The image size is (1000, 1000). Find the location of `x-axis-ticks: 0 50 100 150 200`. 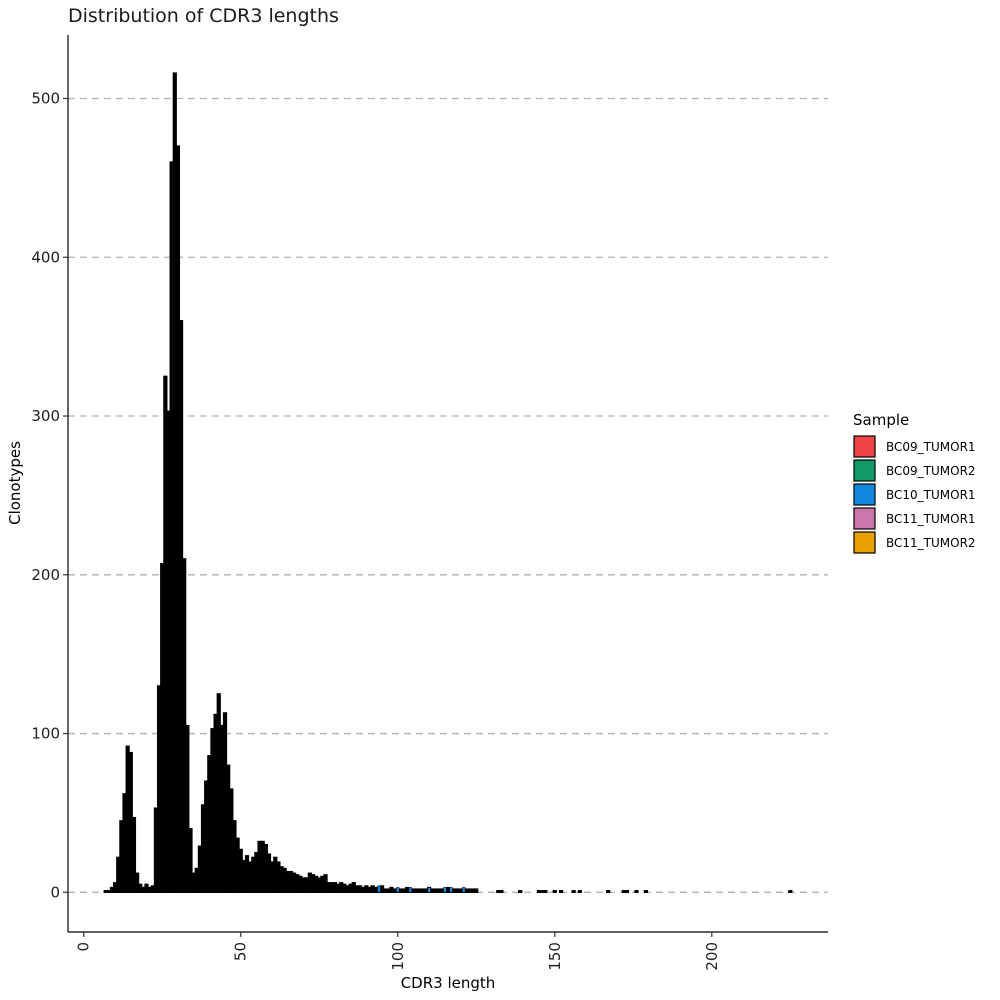

x-axis-ticks: 0 50 100 150 200 is located at coordinates (398, 951).